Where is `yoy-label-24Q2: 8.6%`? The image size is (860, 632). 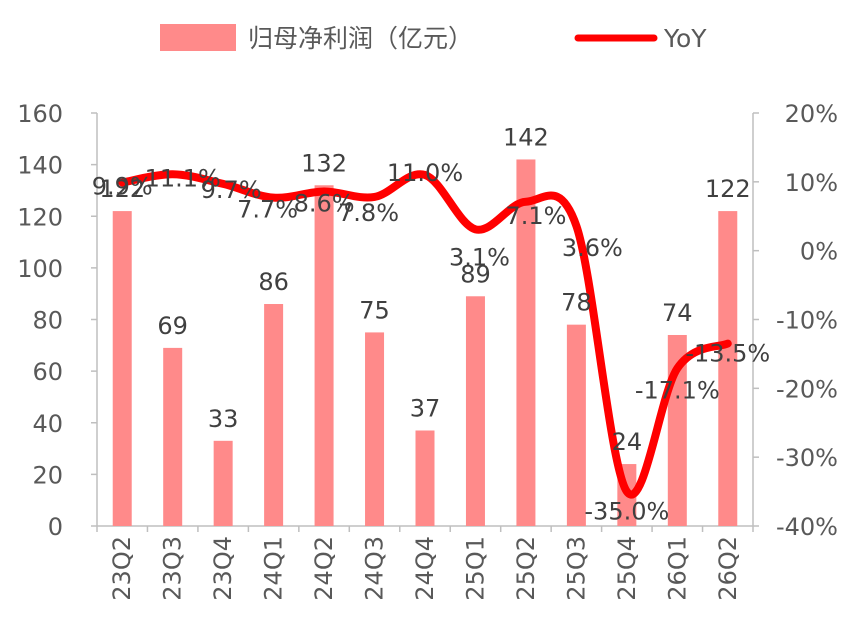
yoy-label-24Q2: 8.6% is located at coordinates (324, 203).